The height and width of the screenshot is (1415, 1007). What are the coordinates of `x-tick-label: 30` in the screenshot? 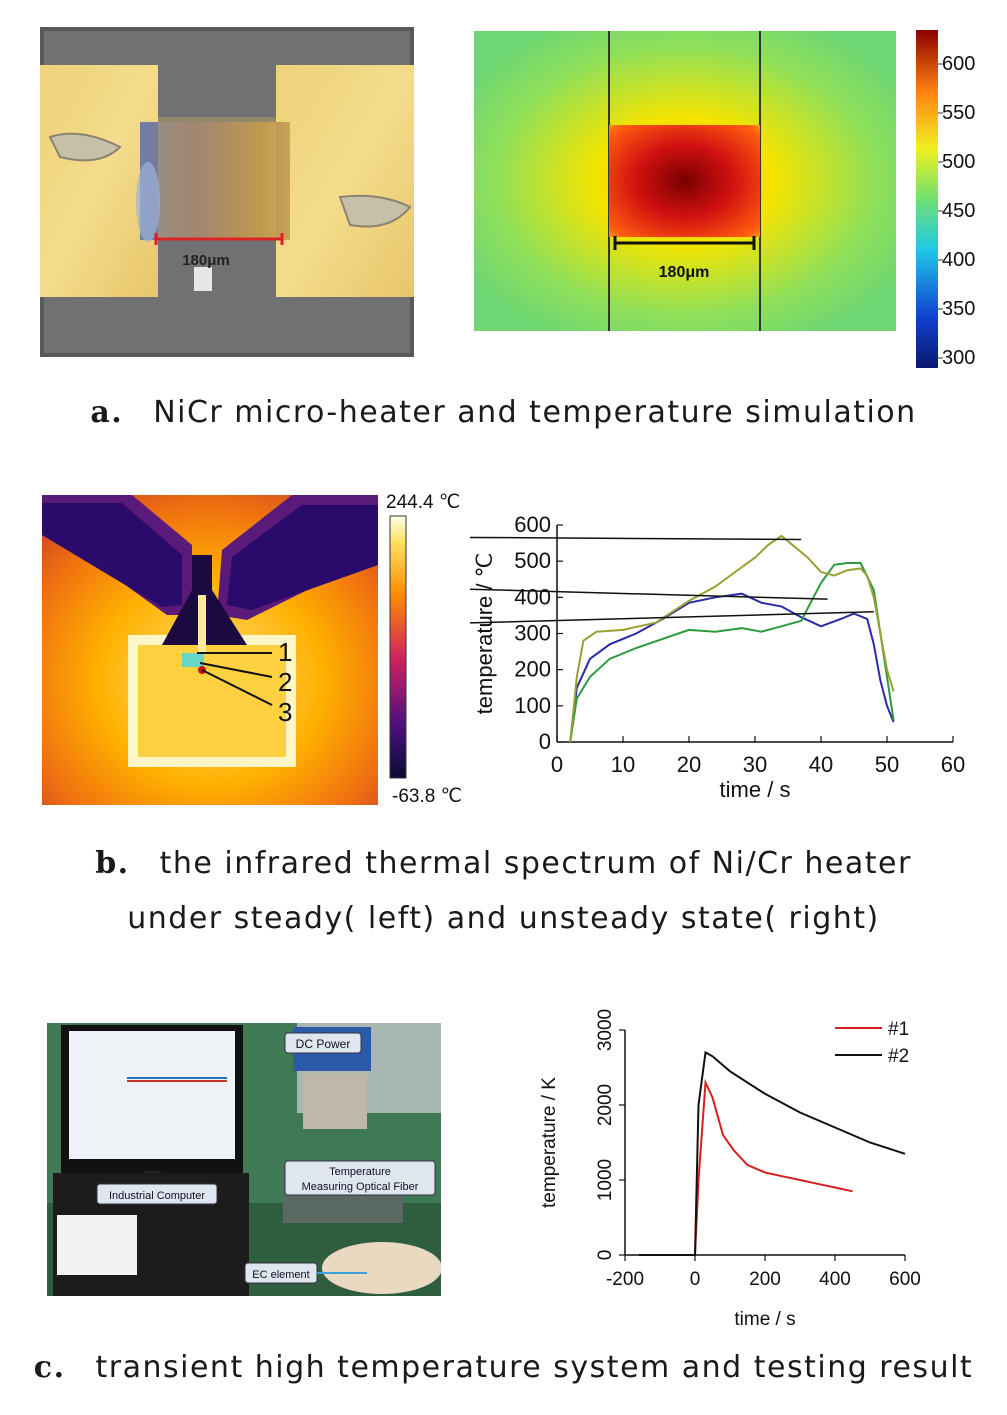 It's located at (755, 764).